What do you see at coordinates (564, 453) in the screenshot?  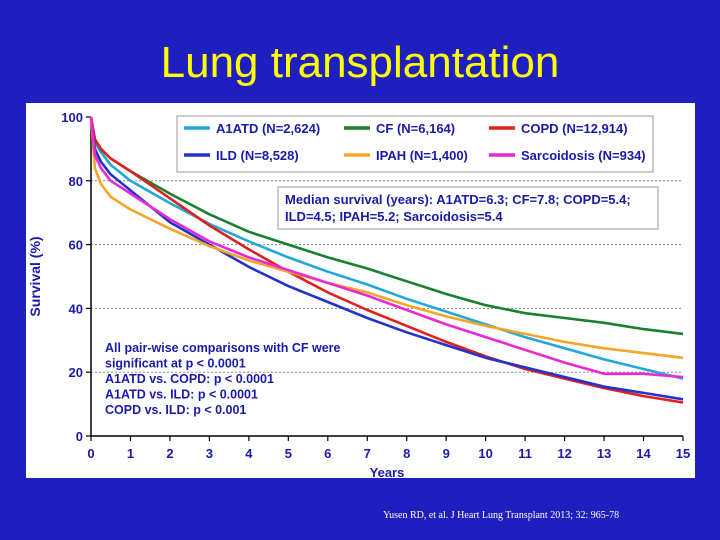 I see `x-tick-label-12: 12` at bounding box center [564, 453].